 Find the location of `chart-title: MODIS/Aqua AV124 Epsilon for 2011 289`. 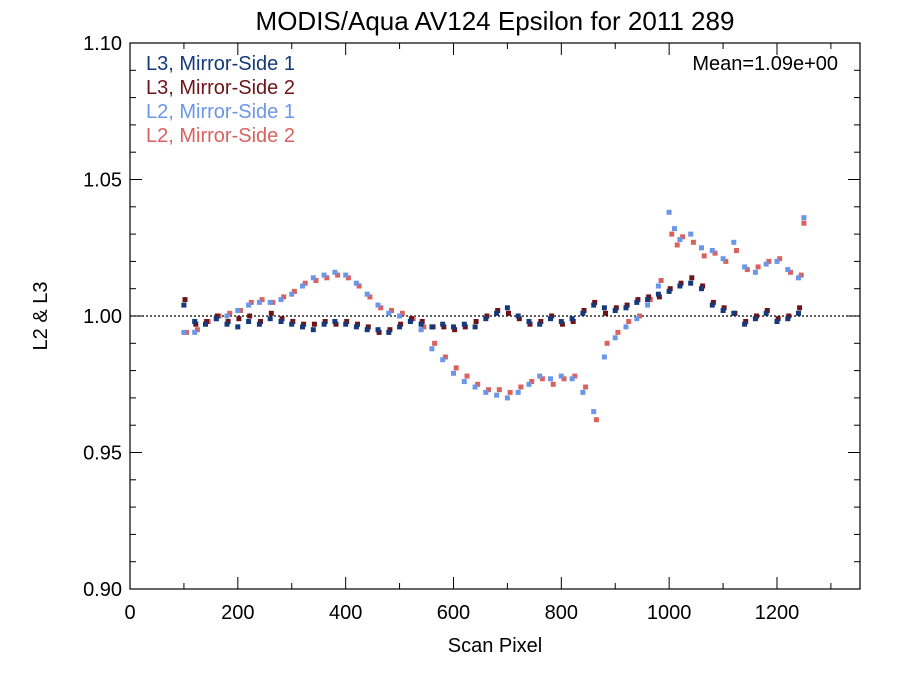

chart-title: MODIS/Aqua AV124 Epsilon for 2011 289 is located at coordinates (495, 21).